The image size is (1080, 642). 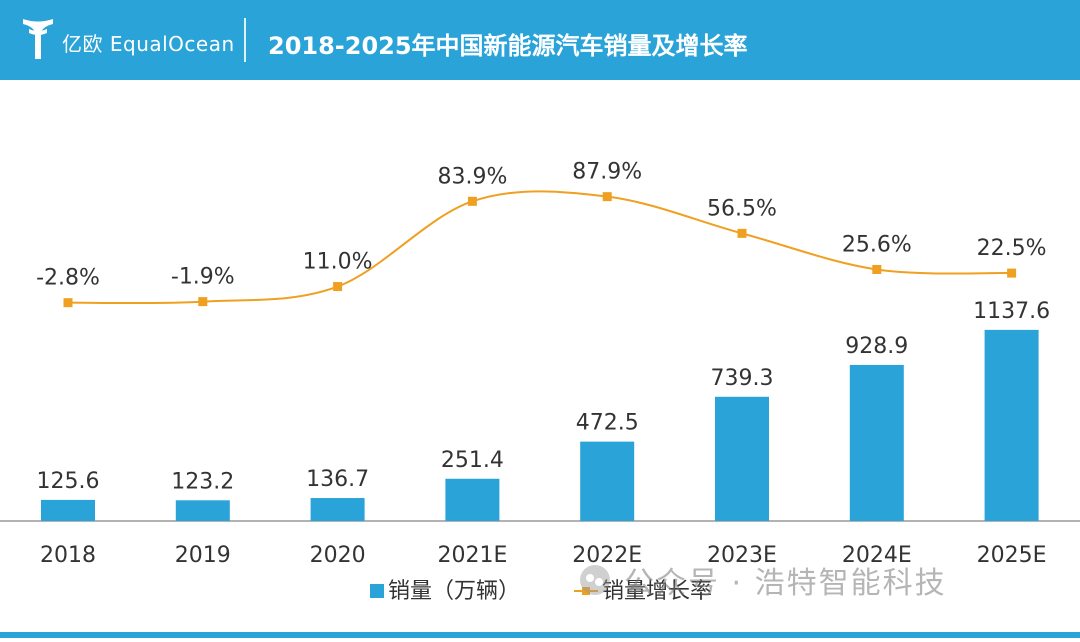 I want to click on bar-value-label: 136.7, so click(x=337, y=479).